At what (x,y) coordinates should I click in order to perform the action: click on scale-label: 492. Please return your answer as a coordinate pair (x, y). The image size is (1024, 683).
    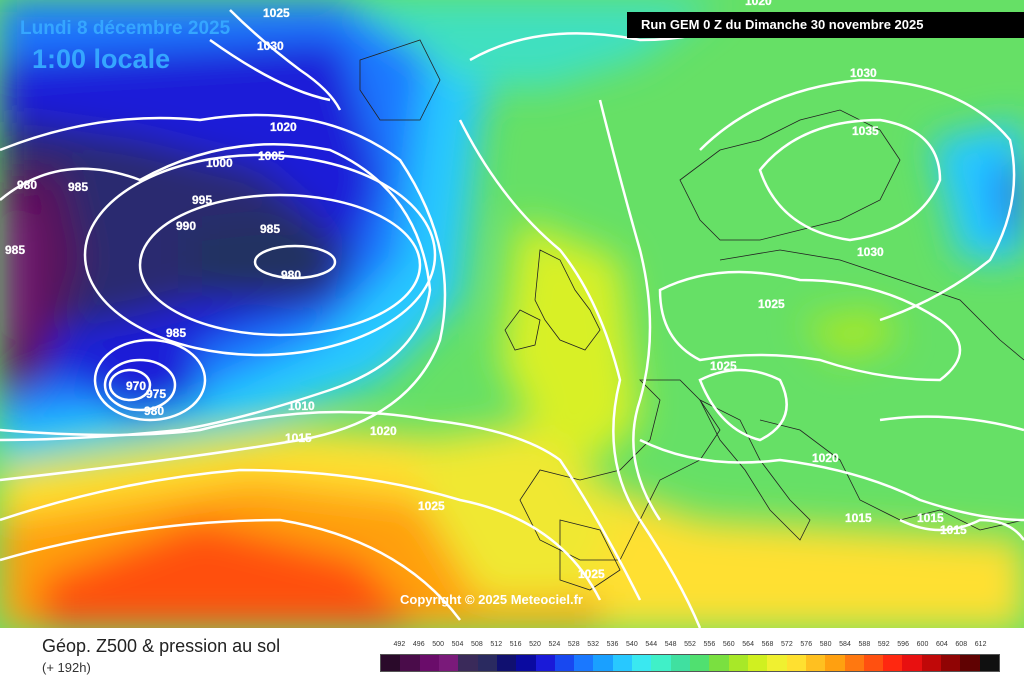
    Looking at the image, I should click on (399, 644).